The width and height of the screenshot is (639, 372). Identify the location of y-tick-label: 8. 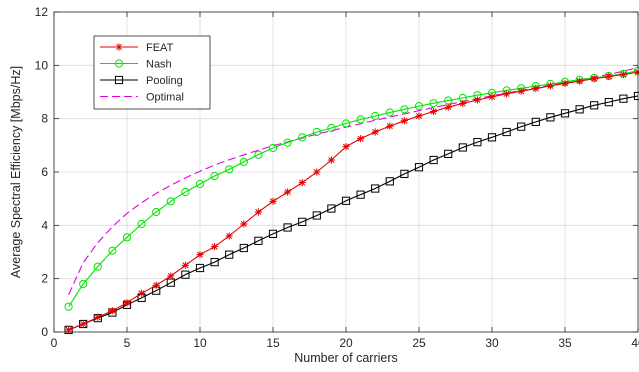
(44, 119).